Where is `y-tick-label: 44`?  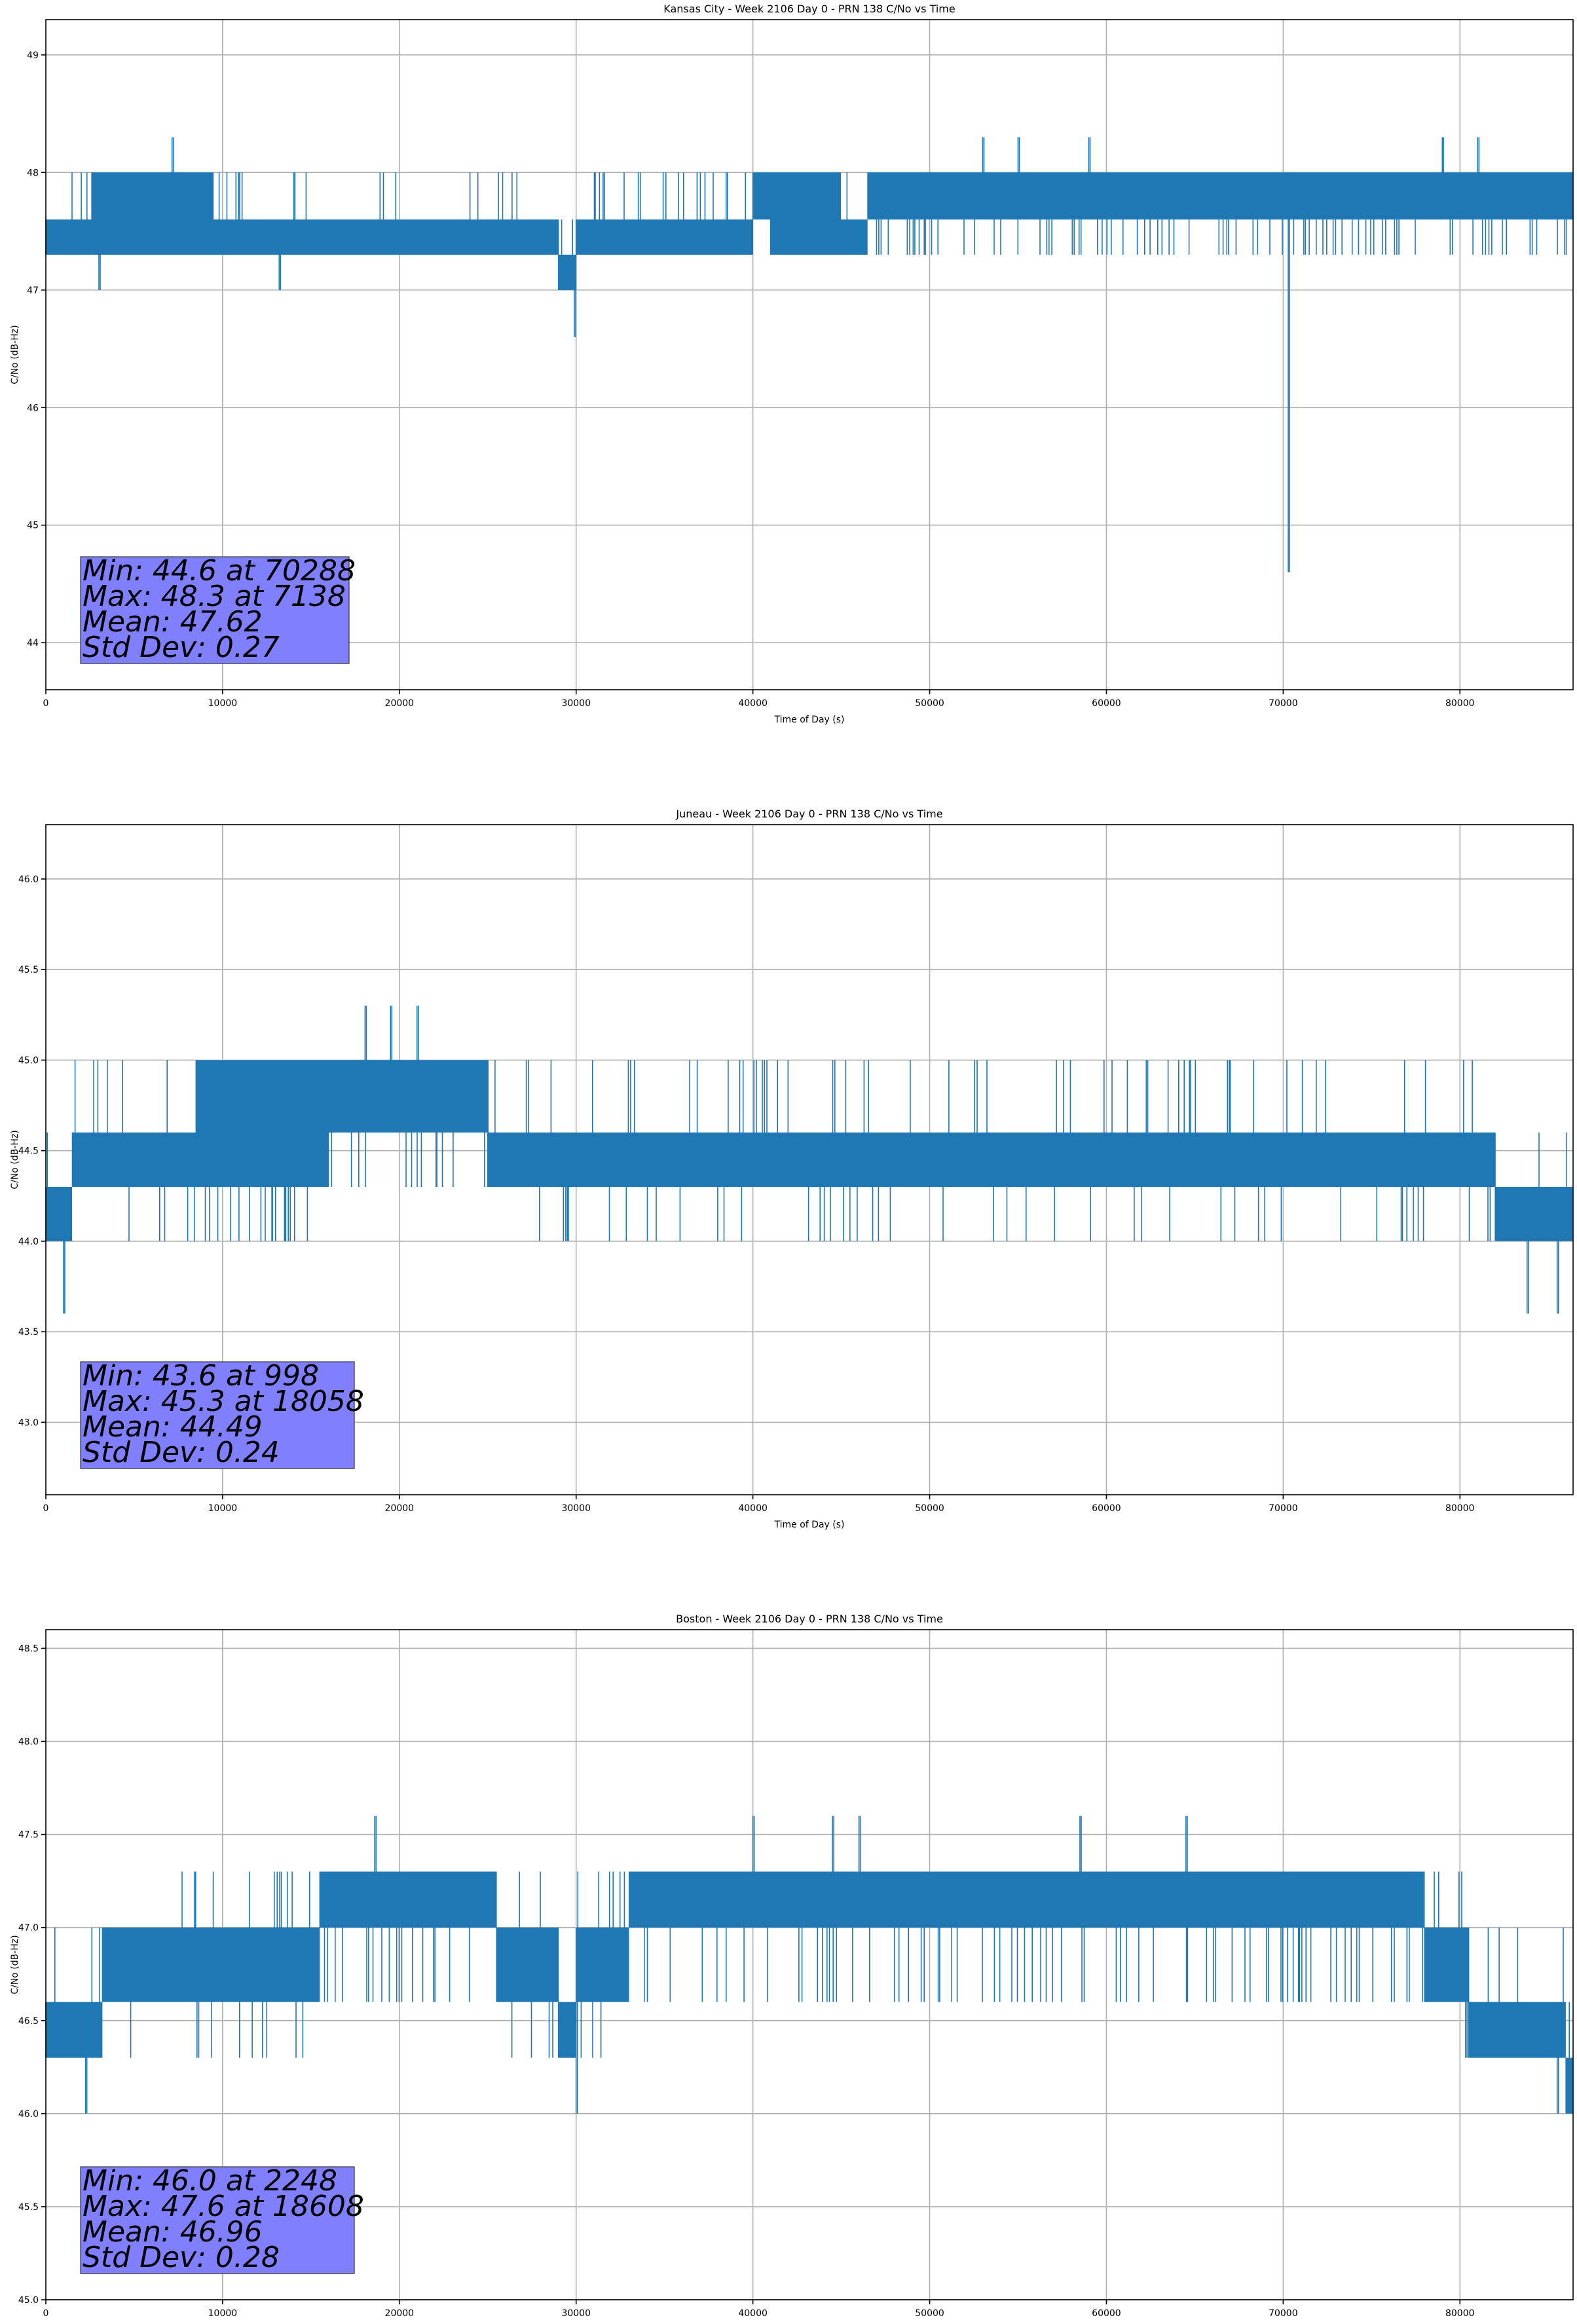
y-tick-label: 44 is located at coordinates (33, 643).